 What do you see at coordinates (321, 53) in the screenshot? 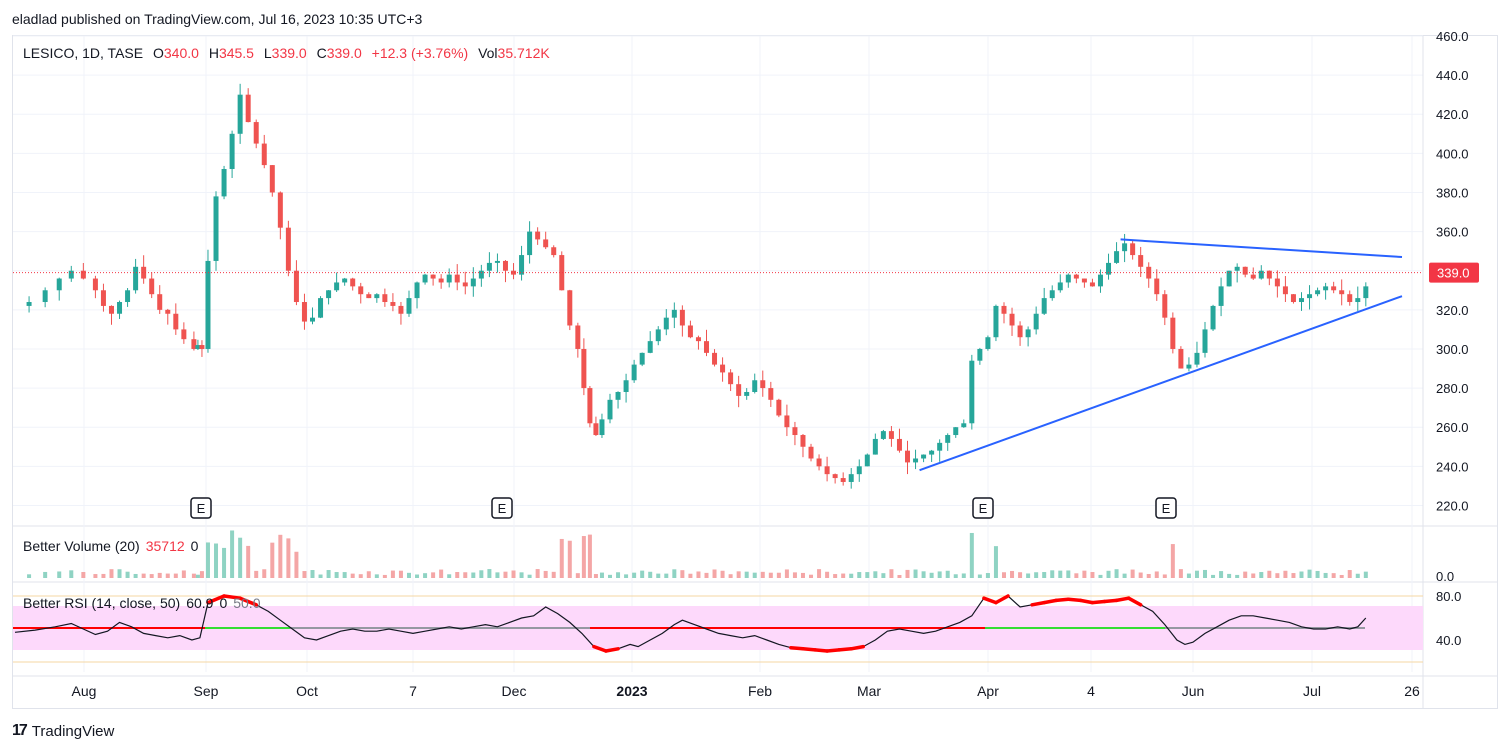
I see `close-label: C` at bounding box center [321, 53].